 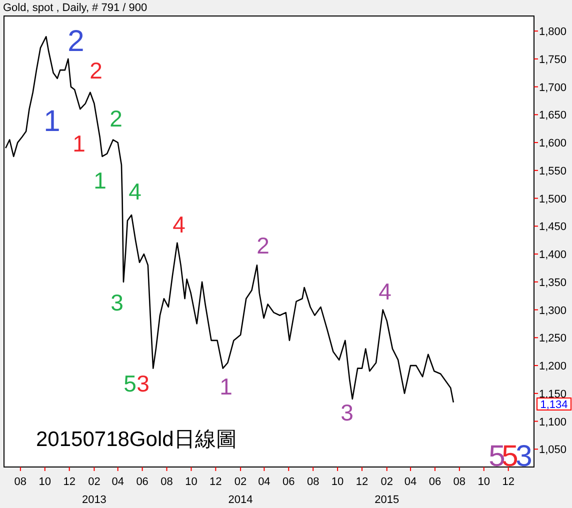 I want to click on y-tick-label: 1,550, so click(x=553, y=171).